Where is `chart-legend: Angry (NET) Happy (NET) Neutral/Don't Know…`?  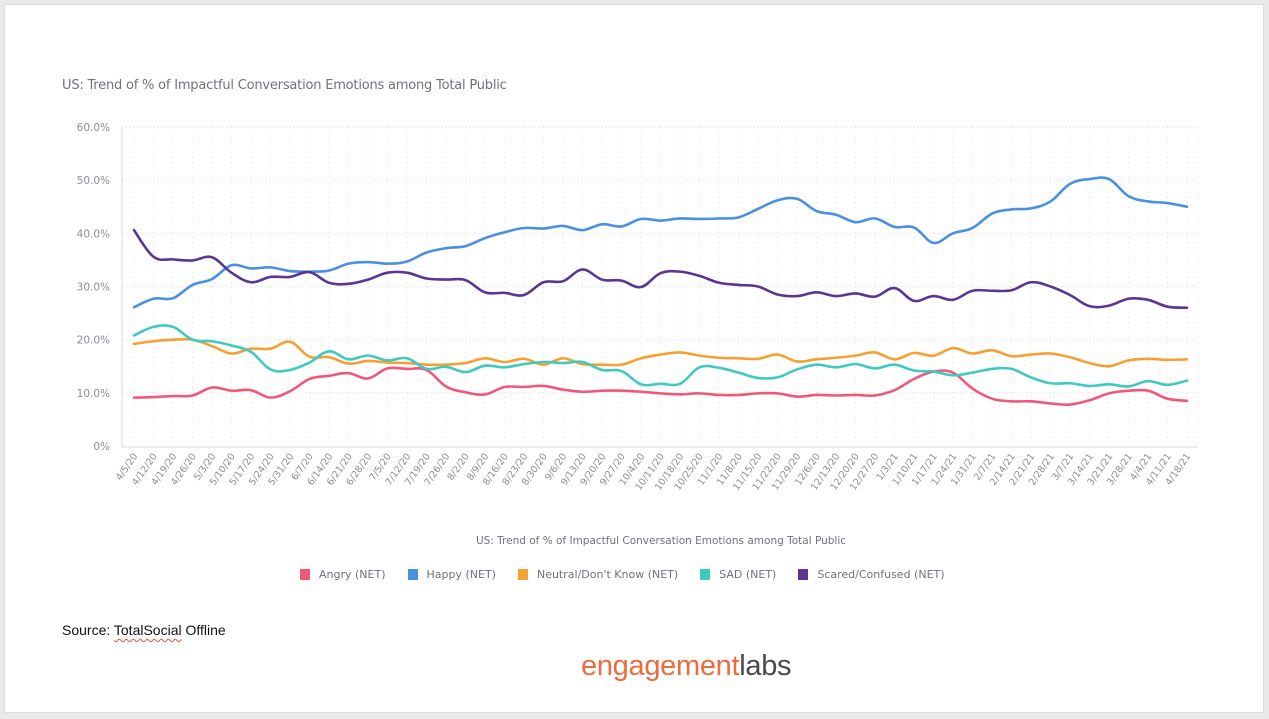
chart-legend: Angry (NET) Happy (NET) Neutral/Don't Know… is located at coordinates (622, 574).